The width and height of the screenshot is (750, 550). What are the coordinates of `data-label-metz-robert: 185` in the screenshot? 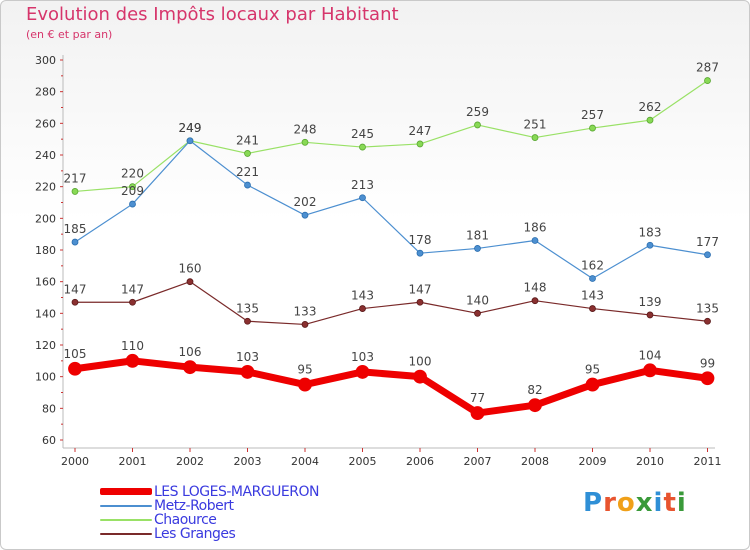 It's located at (75, 229).